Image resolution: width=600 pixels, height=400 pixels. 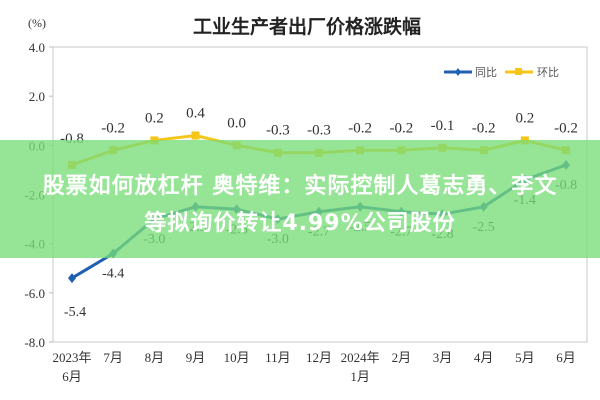 I want to click on x-tick-label: 2023年, so click(x=71, y=357).